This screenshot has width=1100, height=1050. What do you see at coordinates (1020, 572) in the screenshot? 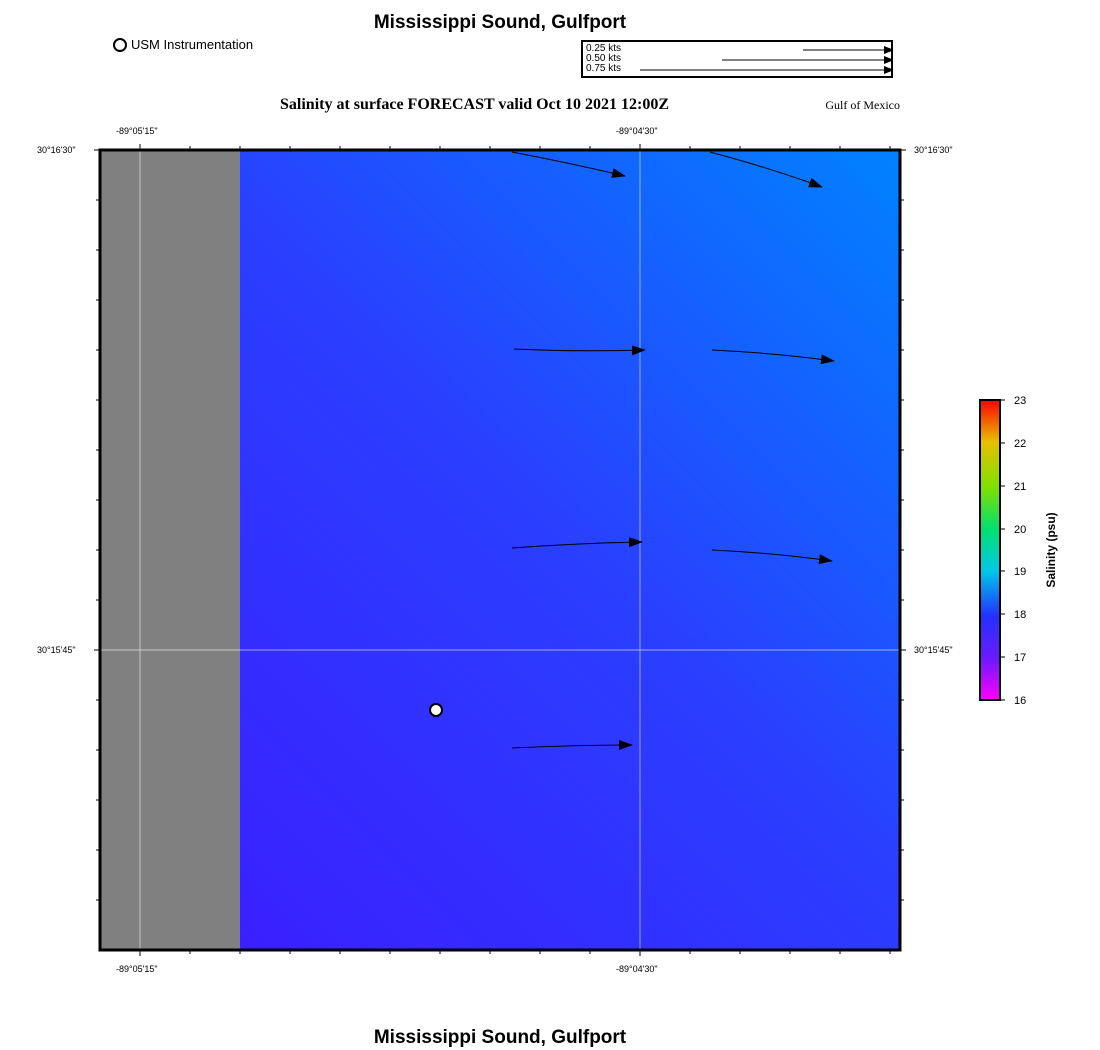
I see `colorbar-tick-19: 19` at bounding box center [1020, 572].